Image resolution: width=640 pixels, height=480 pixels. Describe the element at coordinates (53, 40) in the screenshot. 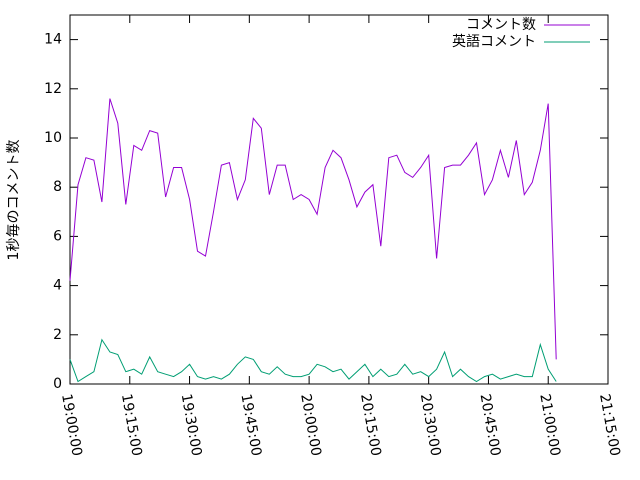

I see `y-tick-label: 14` at that location.